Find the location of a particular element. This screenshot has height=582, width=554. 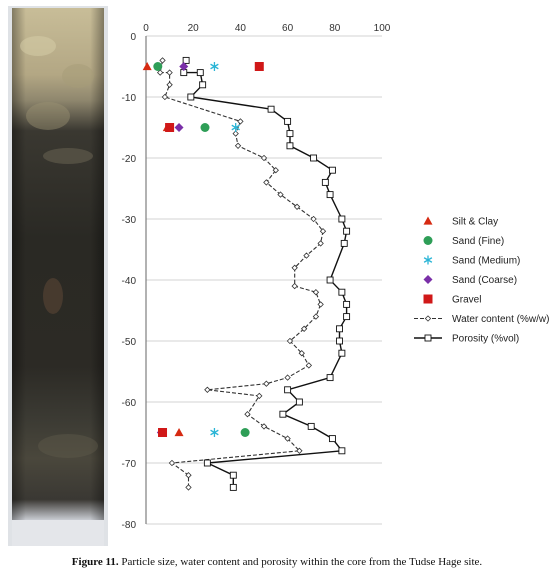

legend-label: Sand (Coarse) is located at coordinates (484, 280).